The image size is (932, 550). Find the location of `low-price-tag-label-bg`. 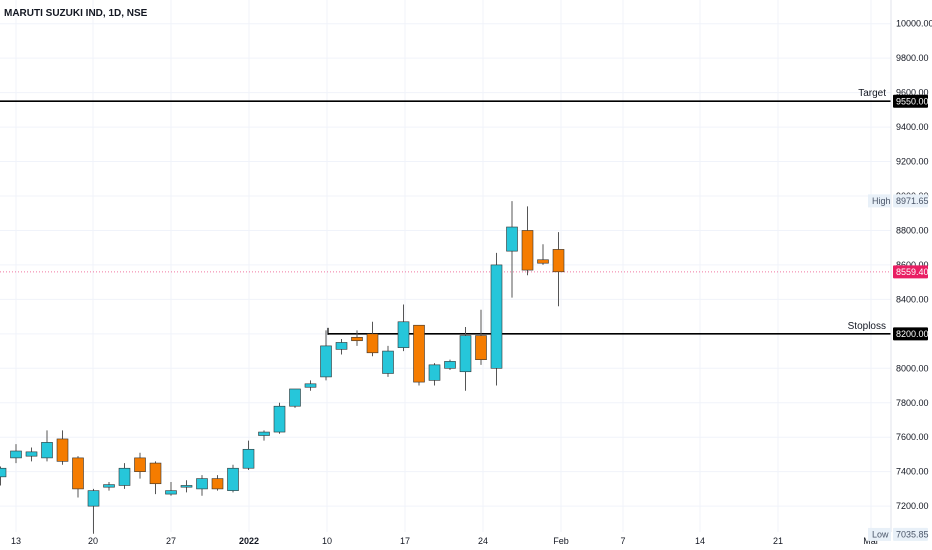

low-price-tag-label-bg is located at coordinates (879, 534).